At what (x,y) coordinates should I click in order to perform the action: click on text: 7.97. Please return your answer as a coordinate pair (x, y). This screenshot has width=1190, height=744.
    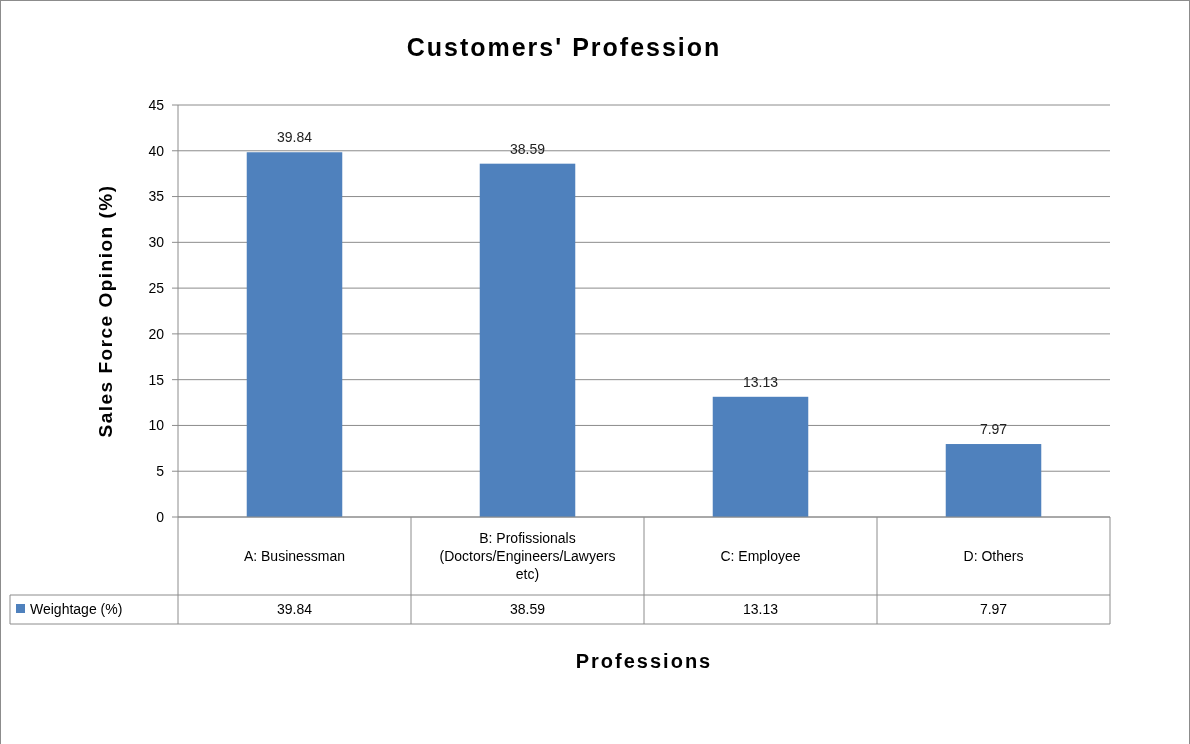
    Looking at the image, I should click on (993, 609).